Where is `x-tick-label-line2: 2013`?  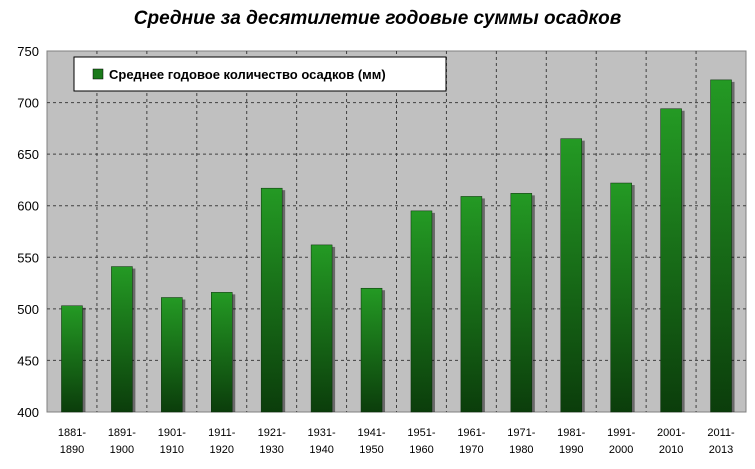 x-tick-label-line2: 2013 is located at coordinates (721, 450).